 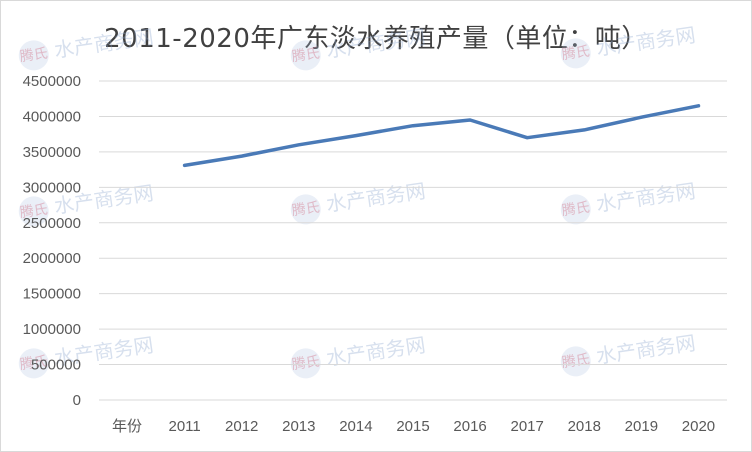 I want to click on x-axis-category-label: 年份, so click(x=127, y=426).